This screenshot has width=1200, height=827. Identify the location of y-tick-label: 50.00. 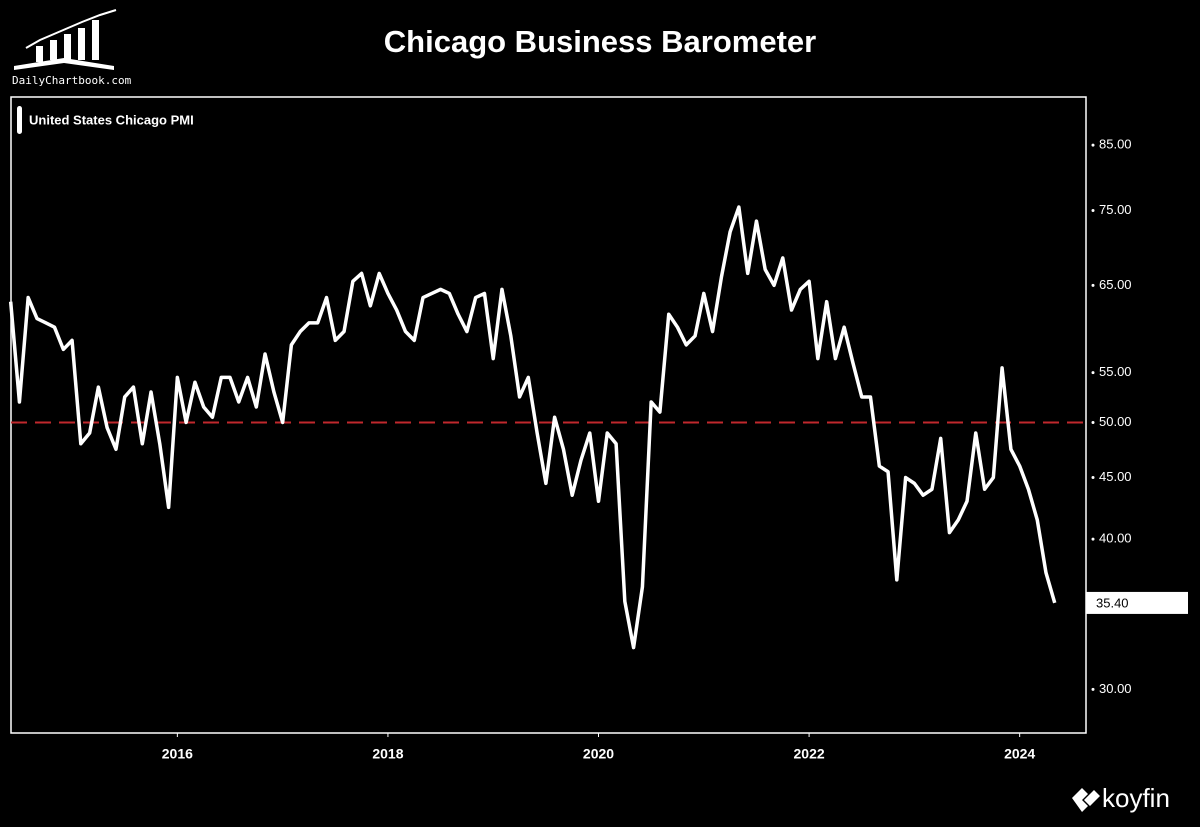
(1115, 421).